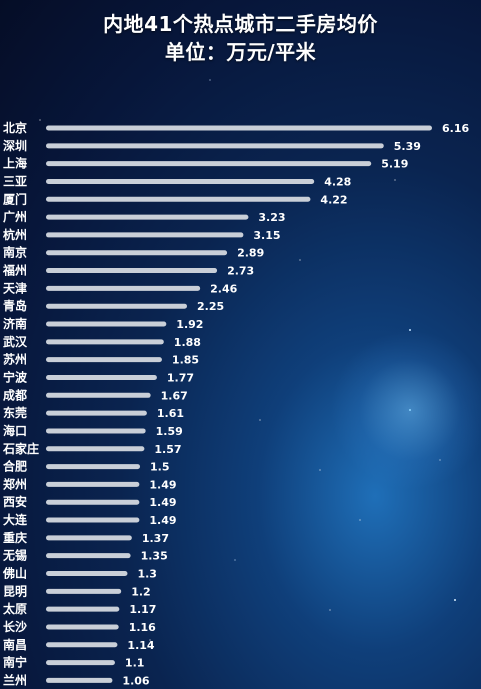  What do you see at coordinates (135, 680) in the screenshot?
I see `value-label: 1.06` at bounding box center [135, 680].